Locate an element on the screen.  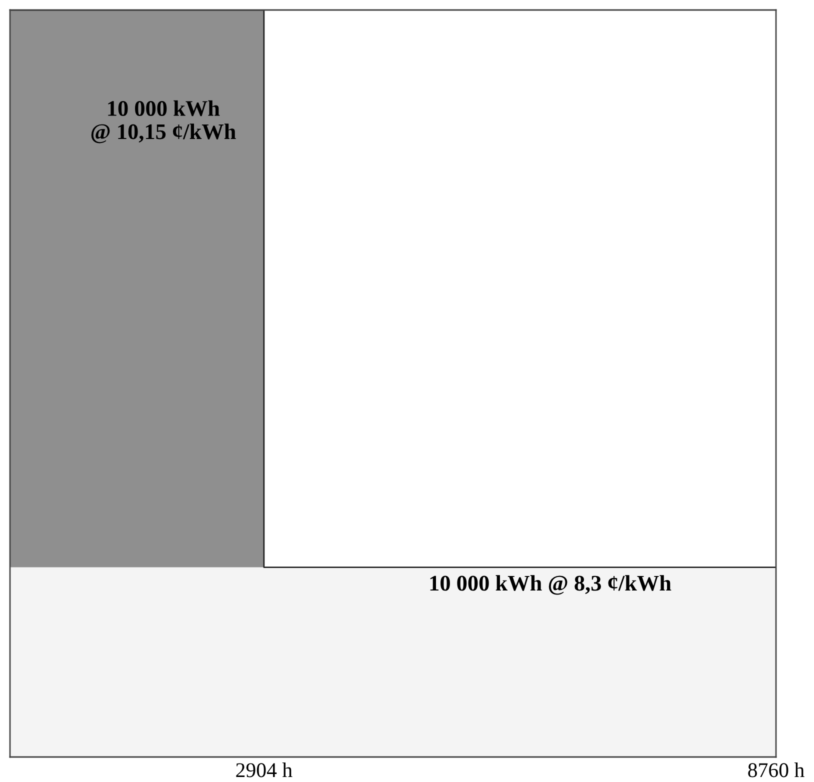
annotation: 10 000 kWh @ 10,15 ¢/kWh is located at coordinates (163, 122).